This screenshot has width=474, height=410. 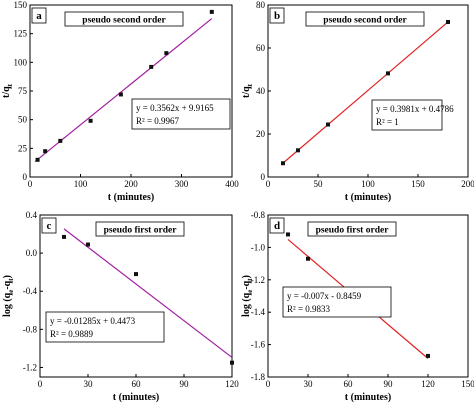 I want to click on x-tick-label: 30, so click(x=89, y=384).